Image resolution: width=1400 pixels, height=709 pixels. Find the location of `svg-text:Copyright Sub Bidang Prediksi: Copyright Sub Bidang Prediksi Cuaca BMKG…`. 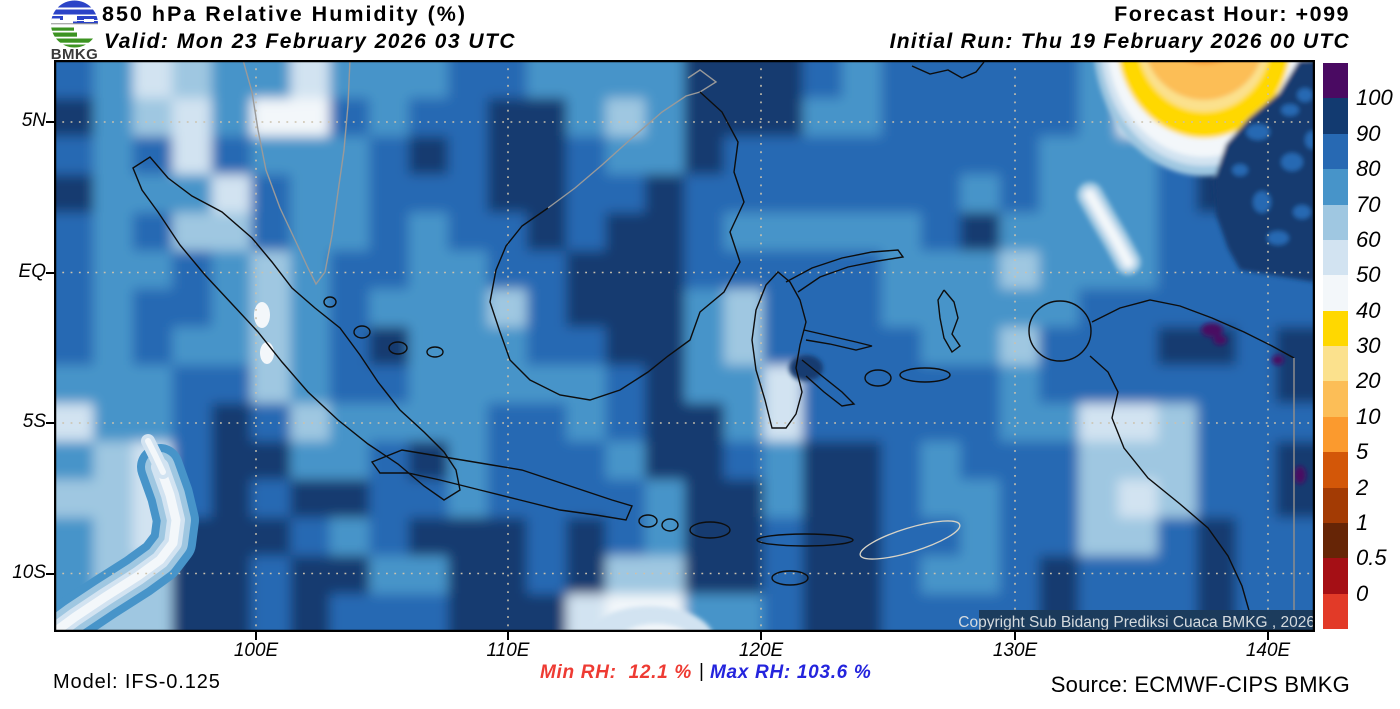

svg-text:Copyright Sub Bidang Prediksi: Copyright Sub Bidang Prediksi Cuaca BMKG… is located at coordinates (1136, 622).